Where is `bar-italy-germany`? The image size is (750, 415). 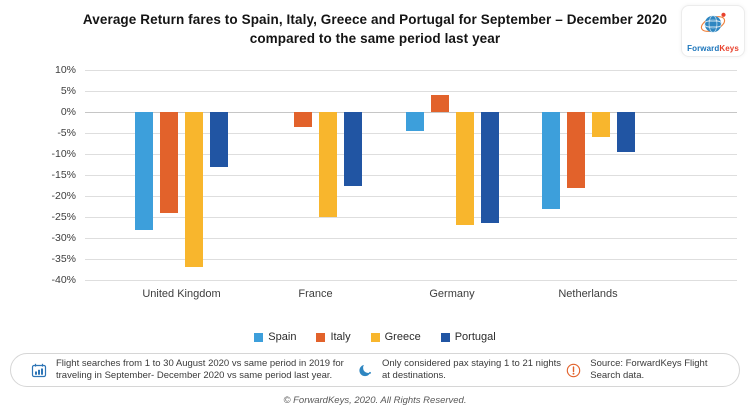
bar-italy-germany is located at coordinates (439, 103).